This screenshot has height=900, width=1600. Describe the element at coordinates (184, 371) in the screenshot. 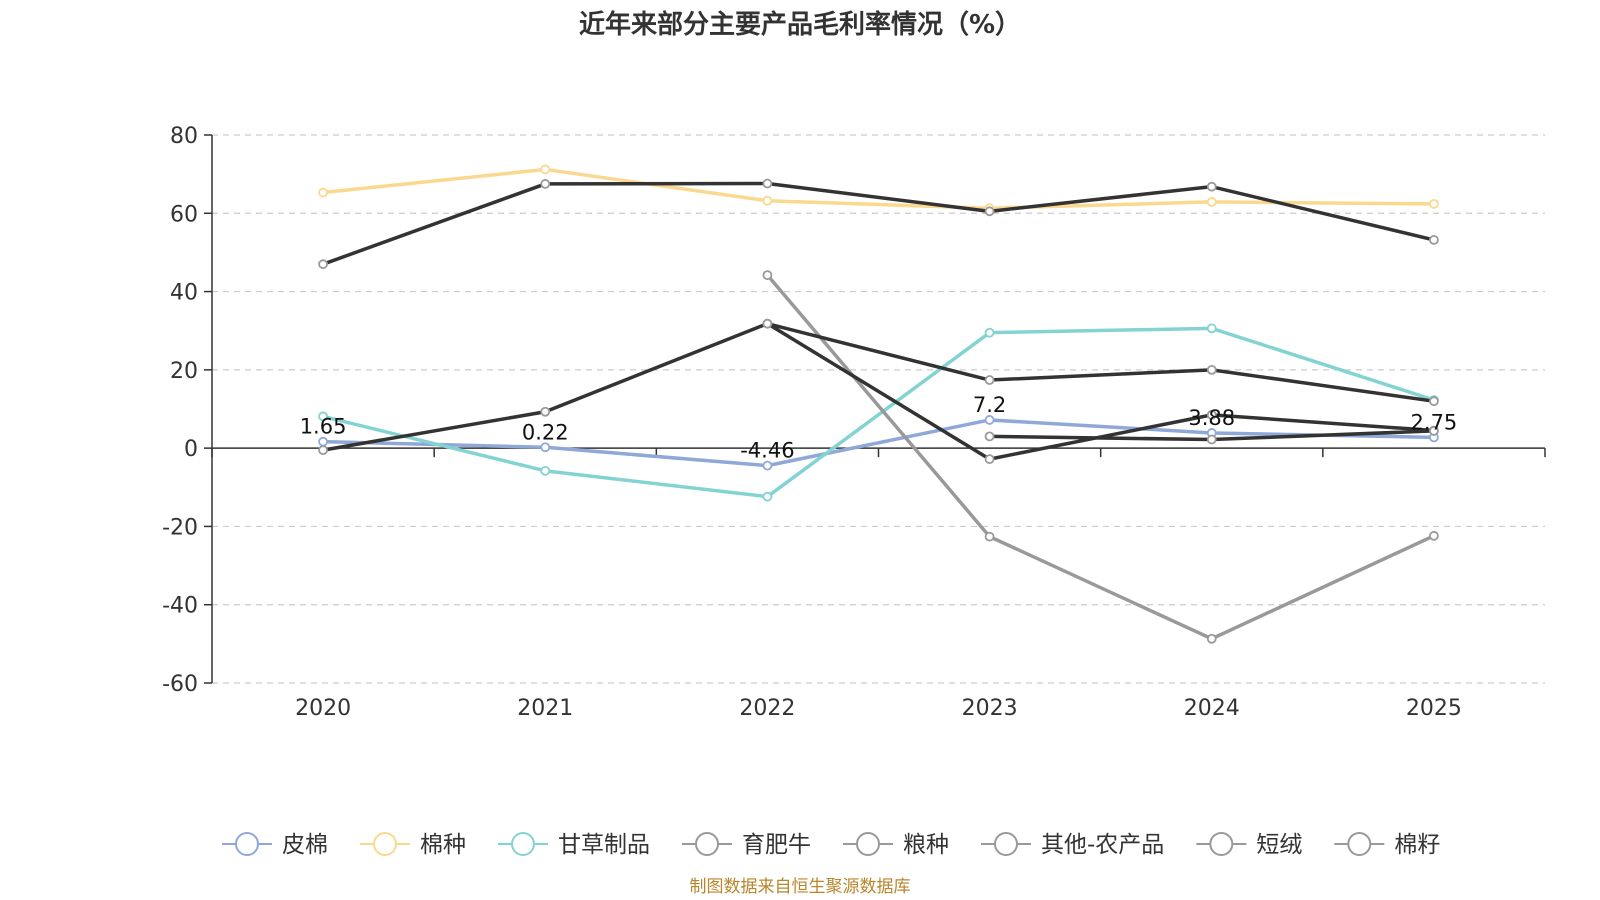

I see `y-tick-label: 20` at that location.